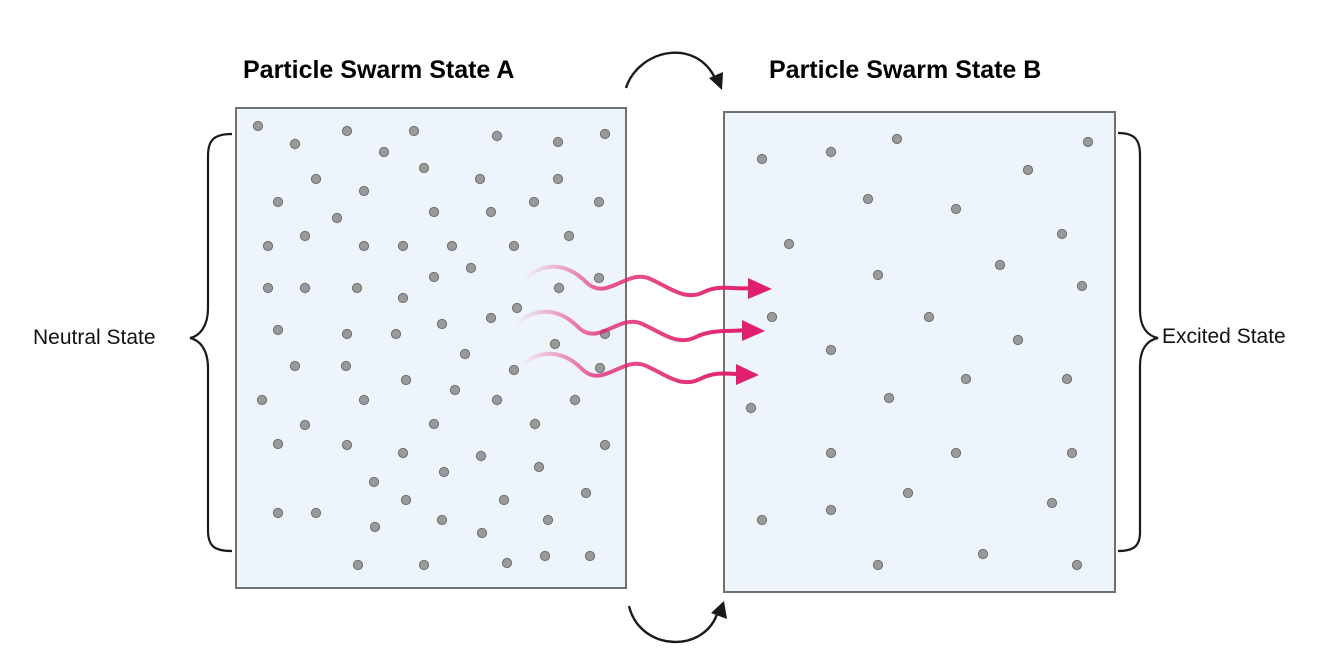 The width and height of the screenshot is (1318, 651). I want to click on label-neutral-state: Neutral State, so click(94, 337).